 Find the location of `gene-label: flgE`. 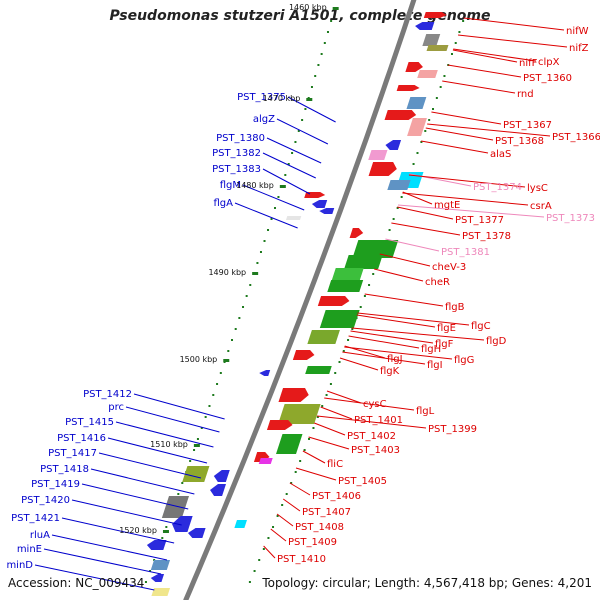

gene-label: flgE is located at coordinates (446, 328).